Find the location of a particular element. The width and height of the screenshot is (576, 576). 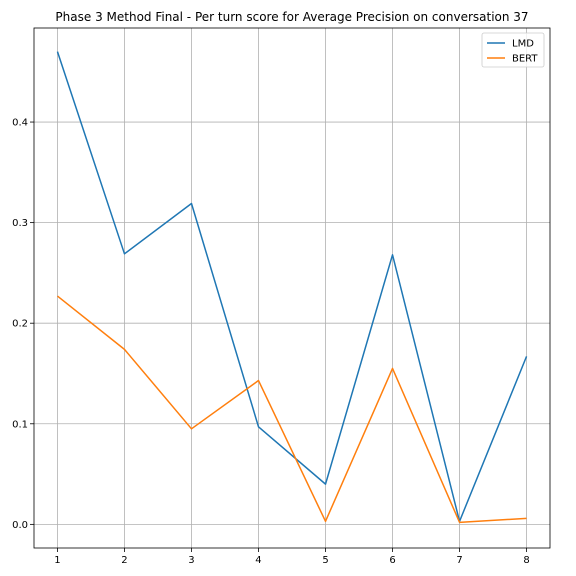

x-tick-label: 2 is located at coordinates (124, 560).